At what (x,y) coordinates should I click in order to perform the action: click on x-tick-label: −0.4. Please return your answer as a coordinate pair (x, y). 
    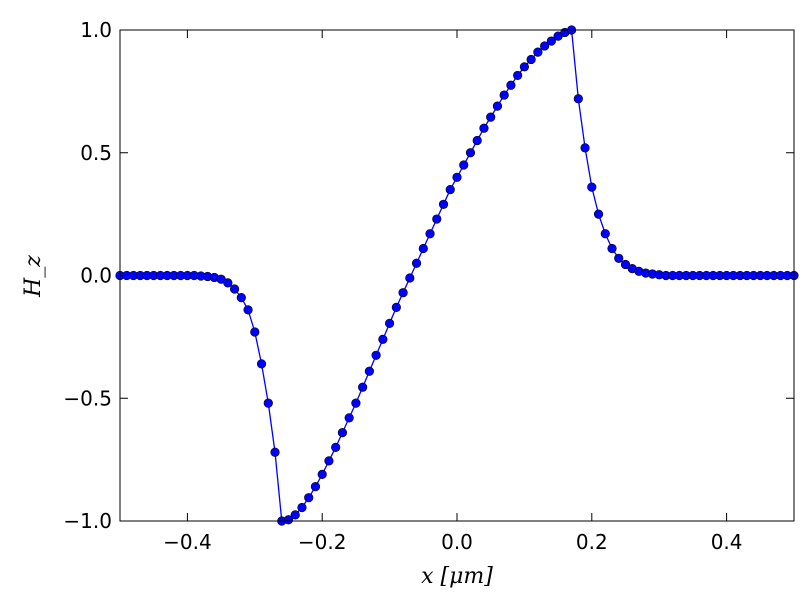
    Looking at the image, I should click on (187, 542).